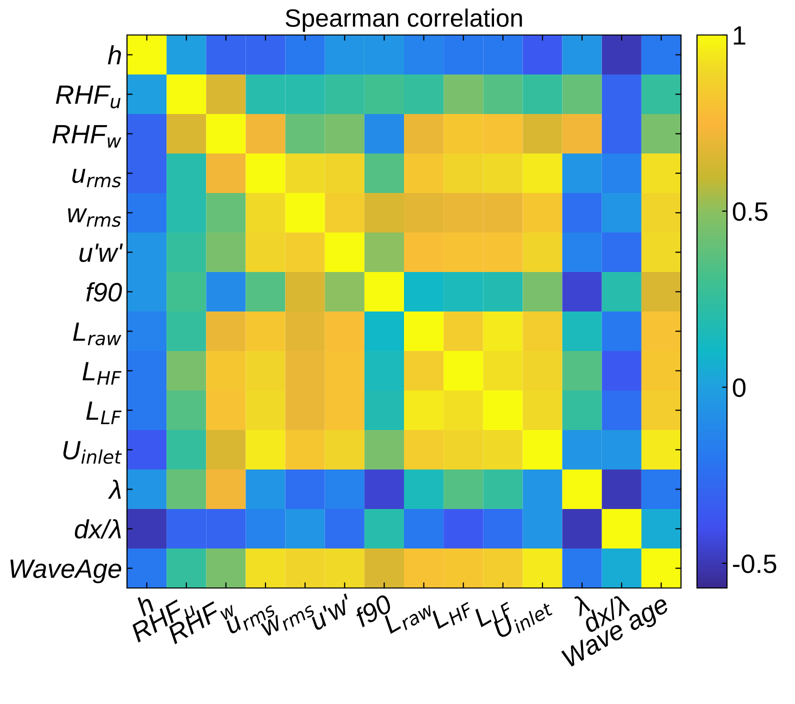  What do you see at coordinates (97, 334) in the screenshot?
I see `y-tick-label: L$_{raw}$` at bounding box center [97, 334].